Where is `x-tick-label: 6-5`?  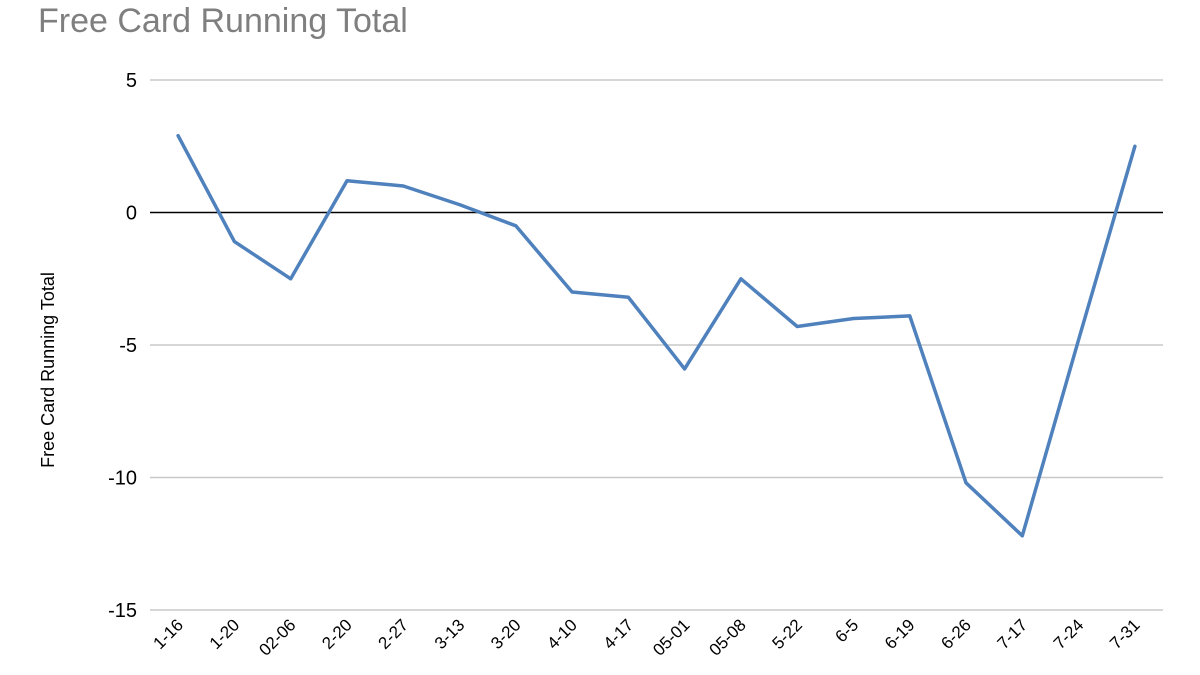 x-tick-label: 6-5 is located at coordinates (846, 630).